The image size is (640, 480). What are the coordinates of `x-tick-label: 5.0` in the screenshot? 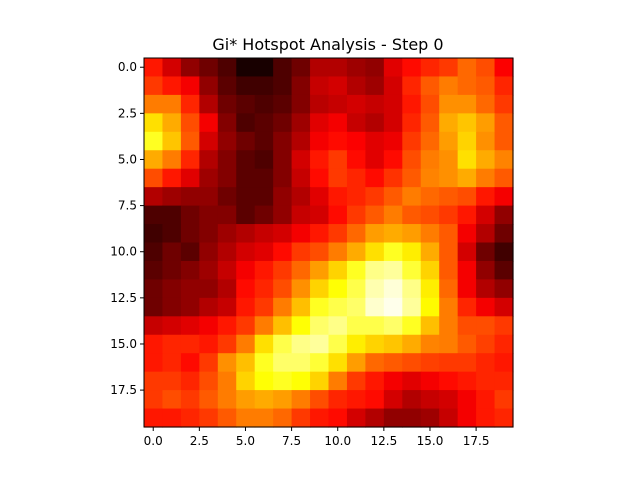 It's located at (245, 441).